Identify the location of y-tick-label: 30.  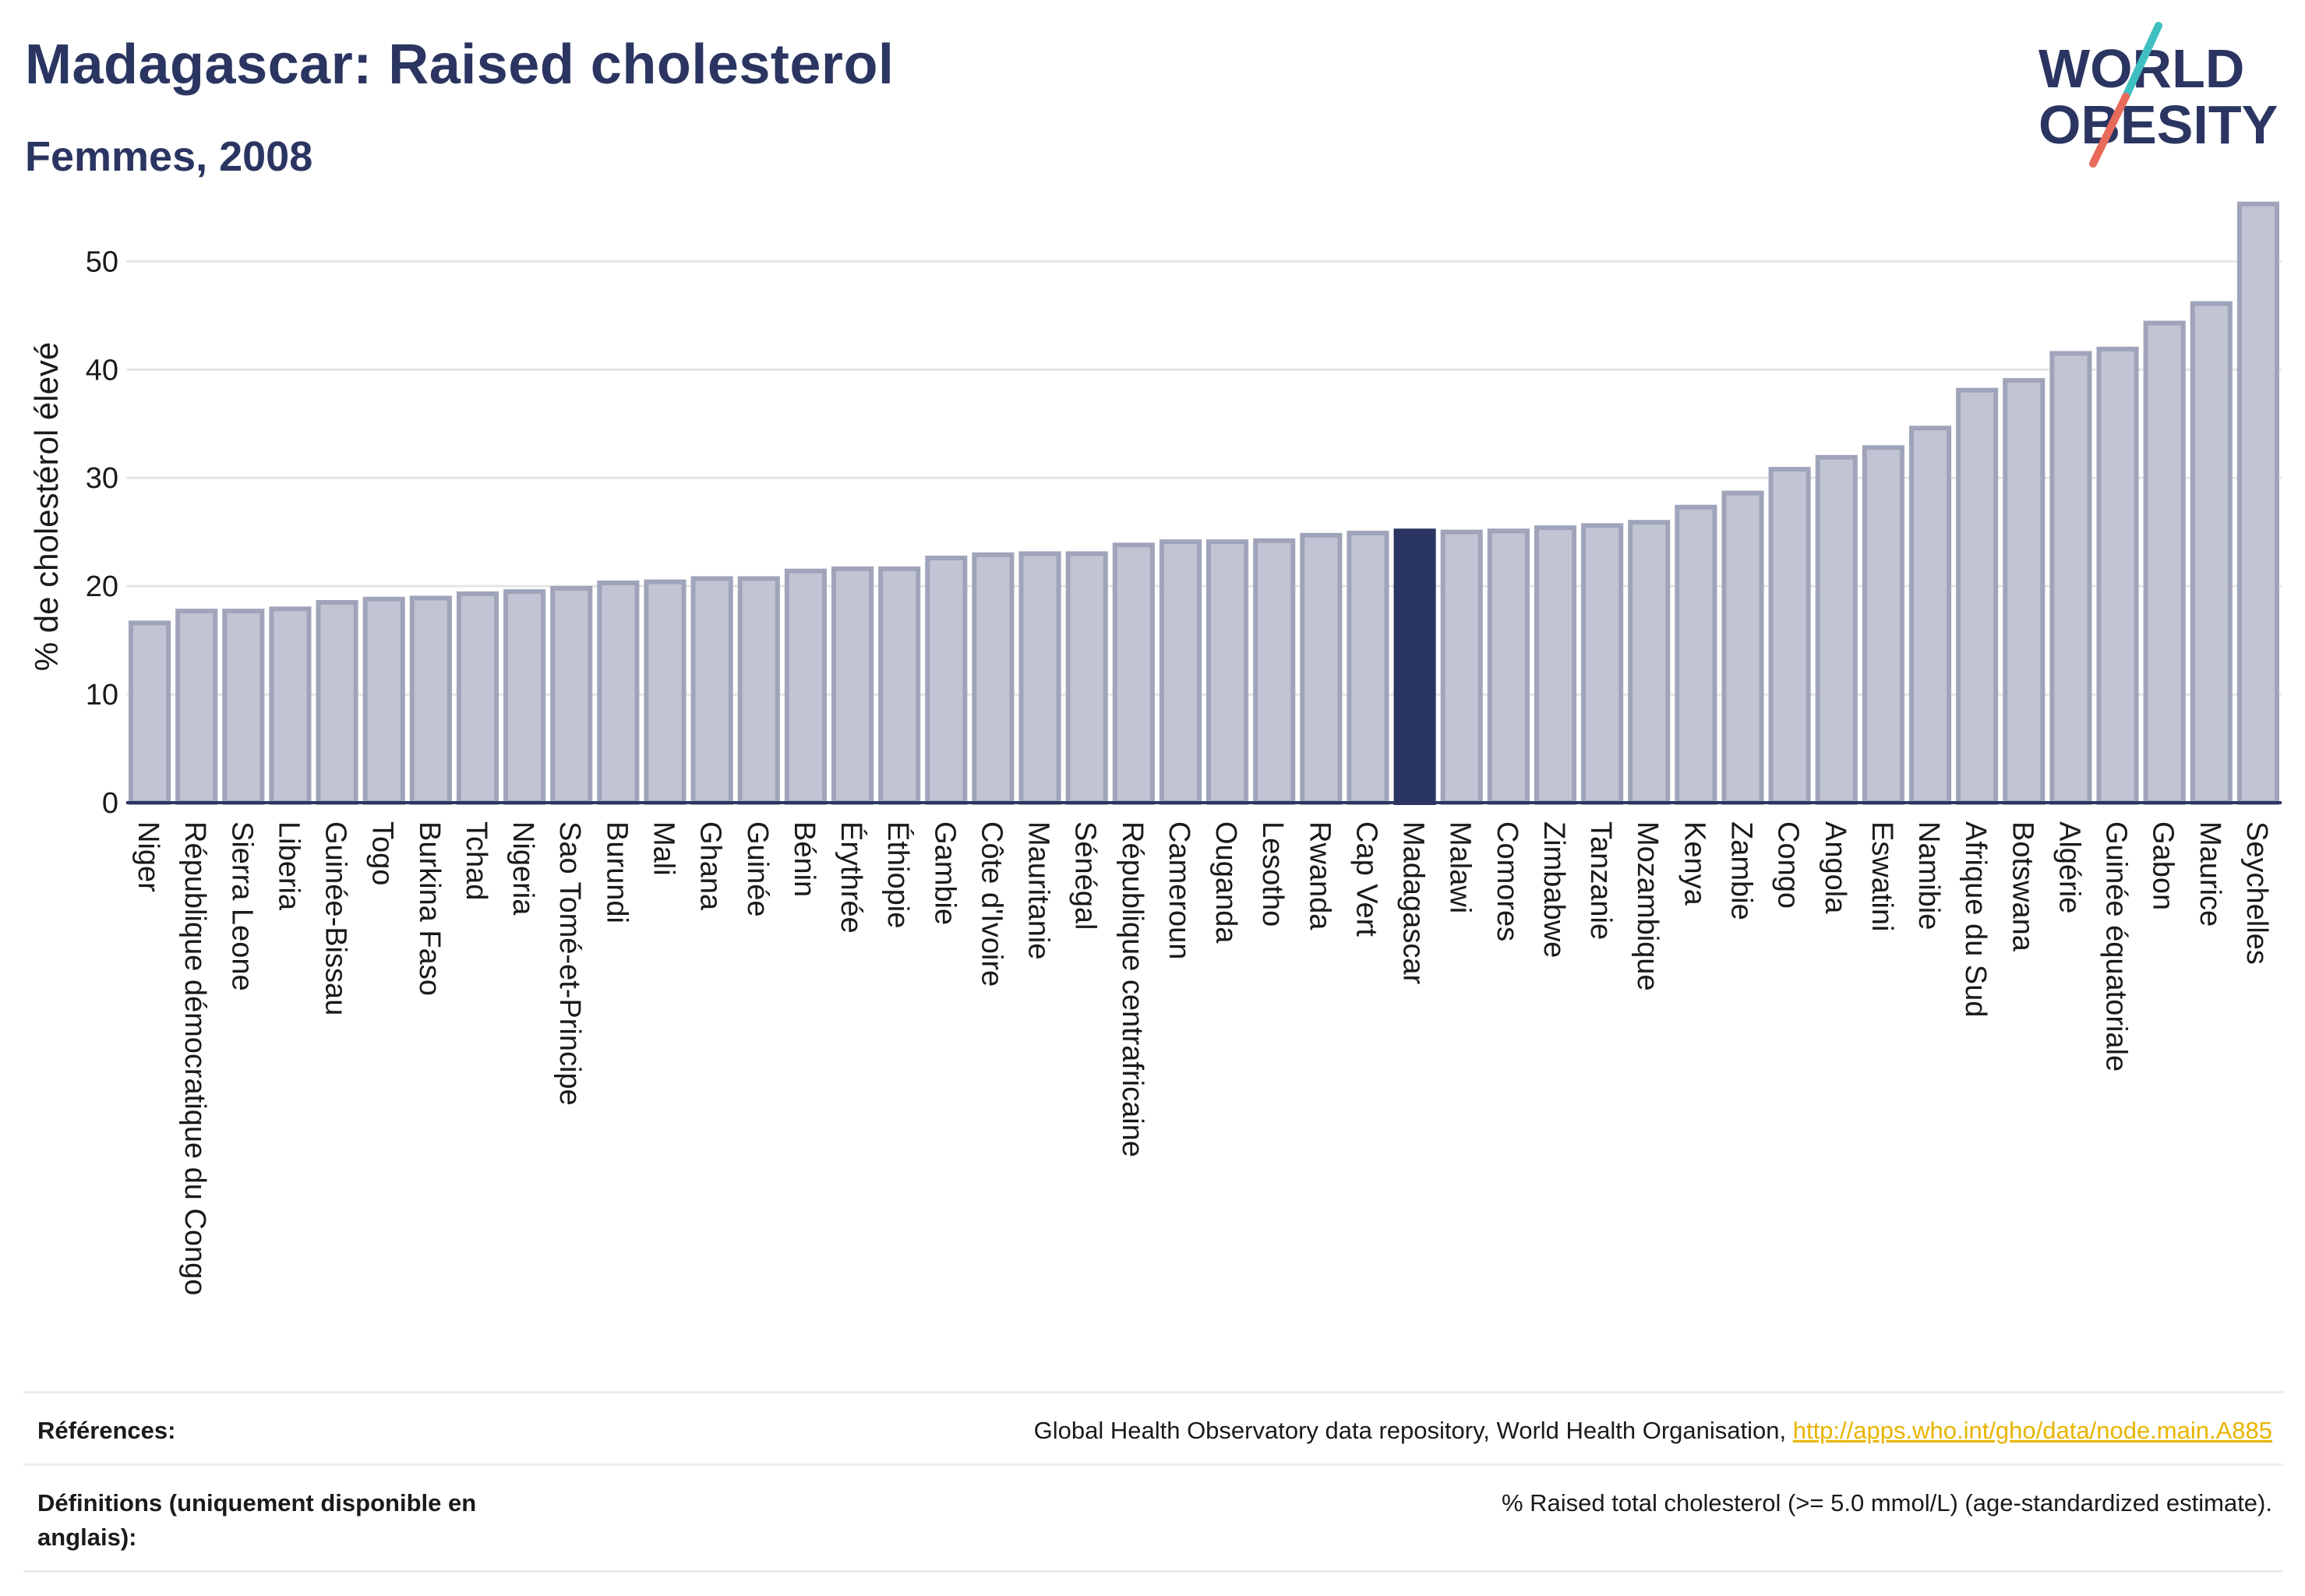
(102, 478).